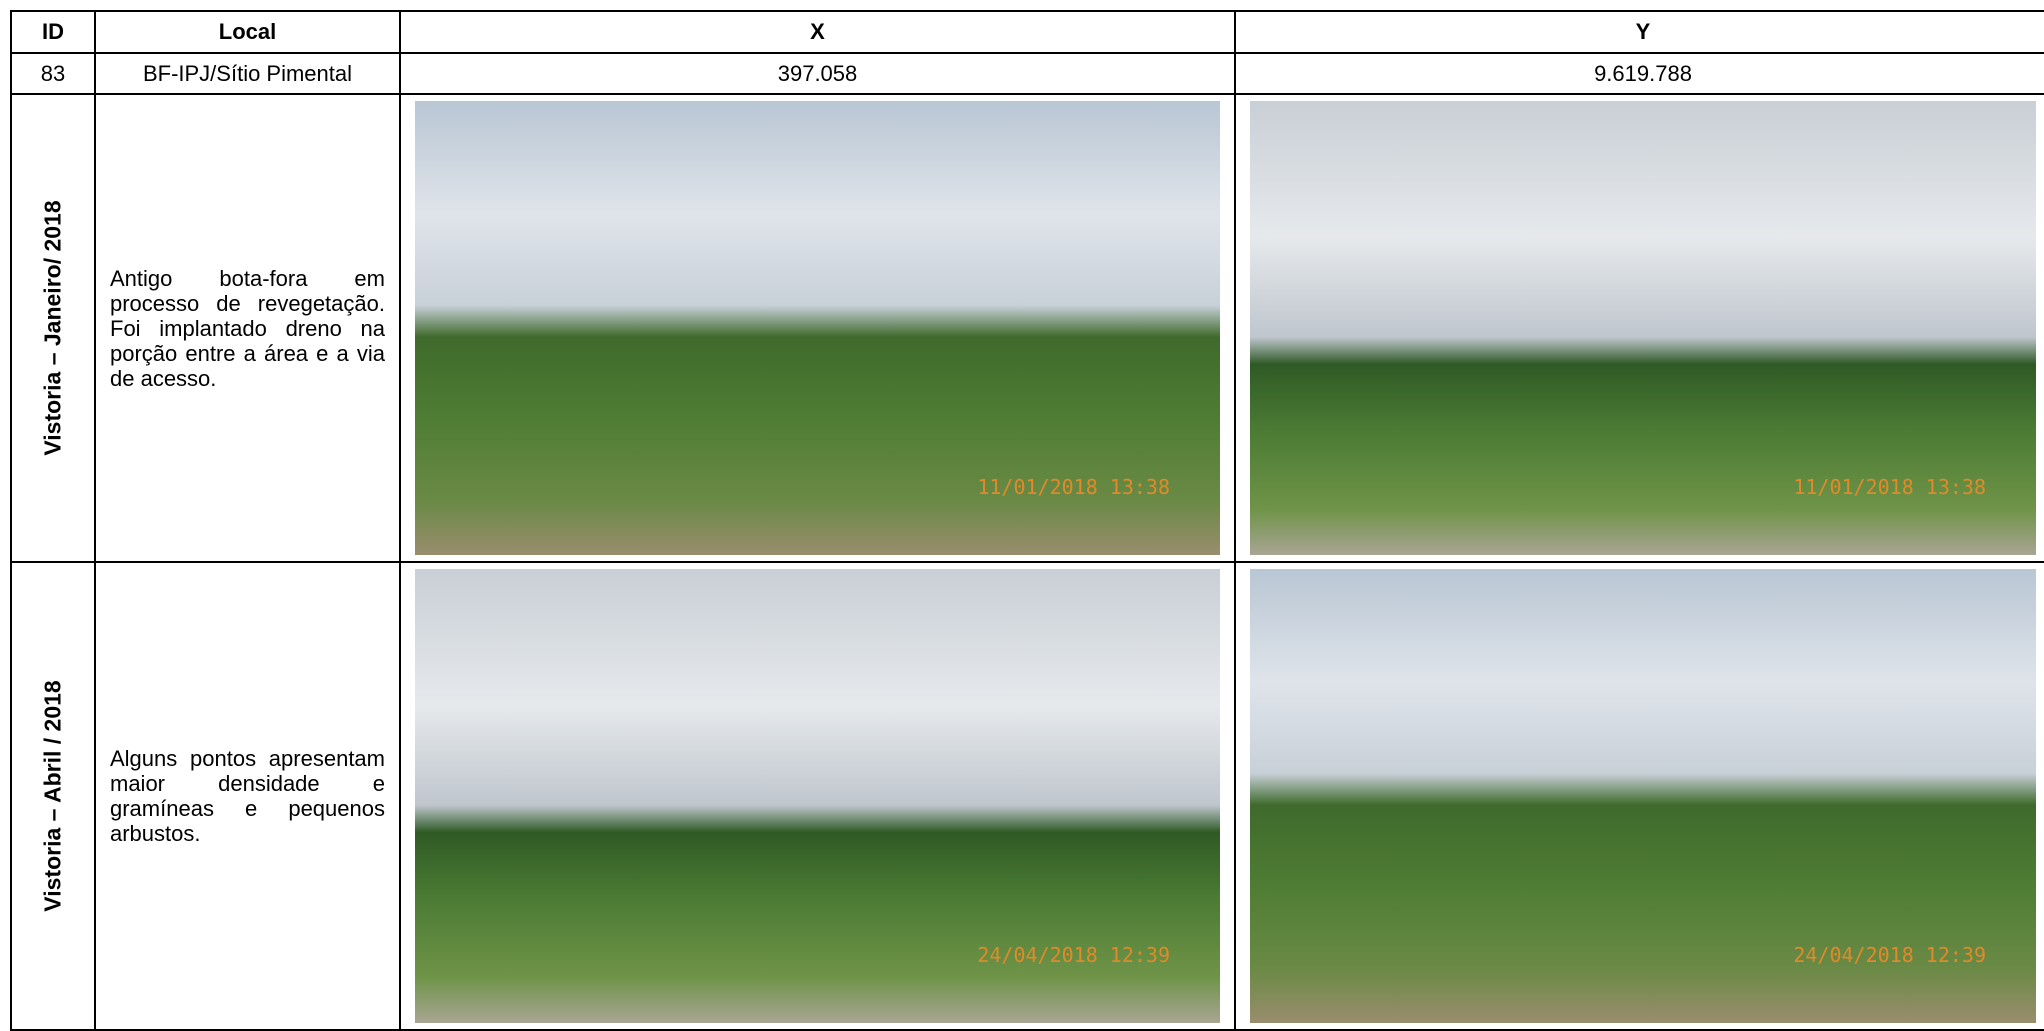 The height and width of the screenshot is (1031, 2044). I want to click on section-label-cell: Vistoria – Janeiro/ 2018, so click(53, 328).